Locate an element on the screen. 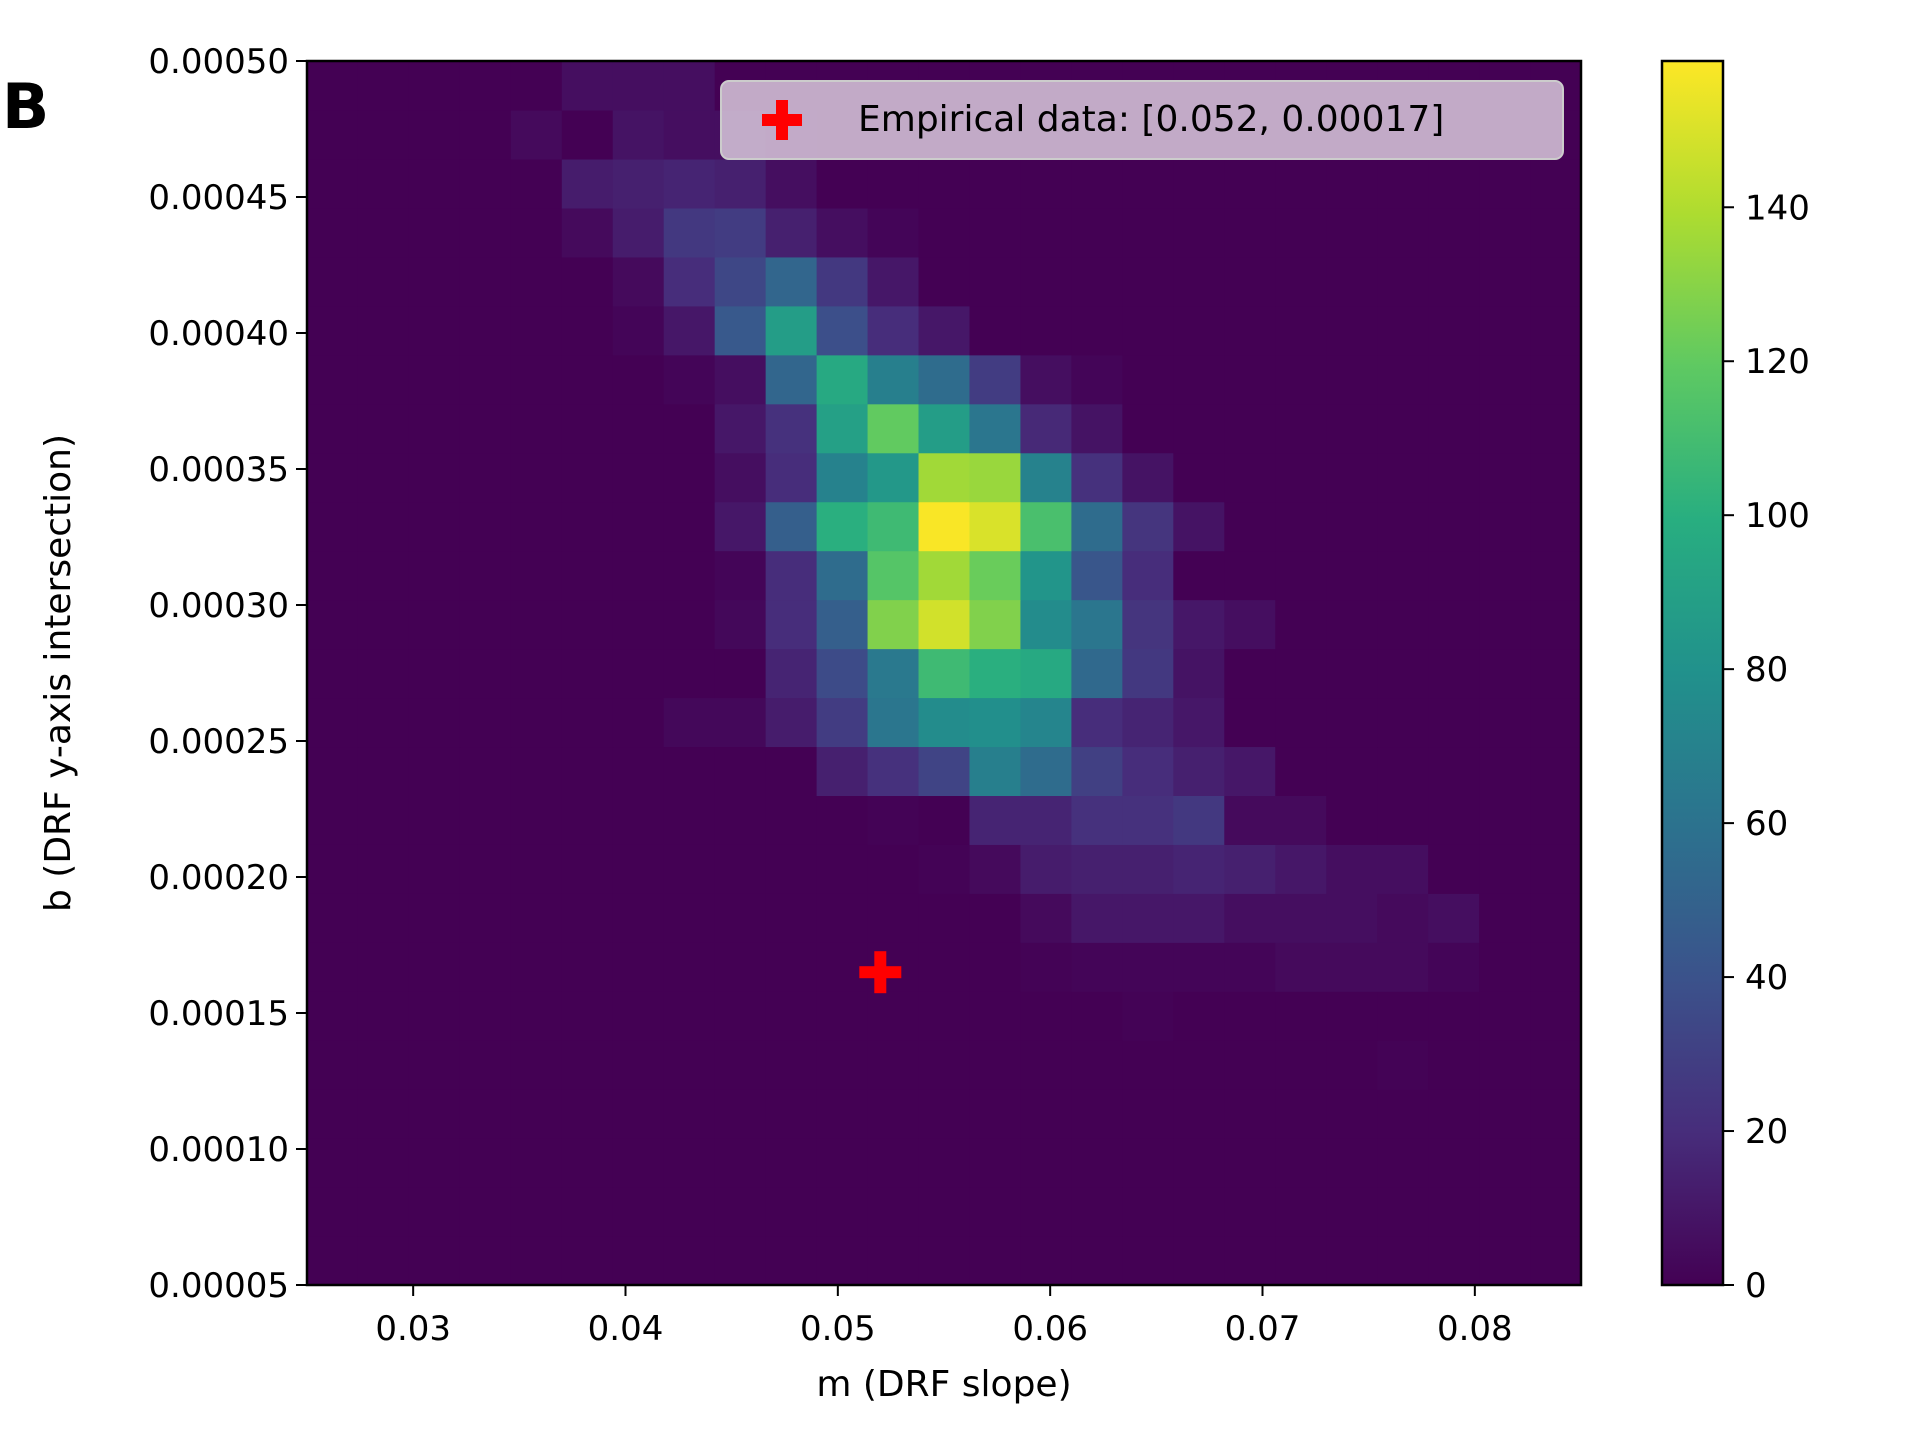 The image size is (1920, 1440). legend-box is located at coordinates (1142, 120).